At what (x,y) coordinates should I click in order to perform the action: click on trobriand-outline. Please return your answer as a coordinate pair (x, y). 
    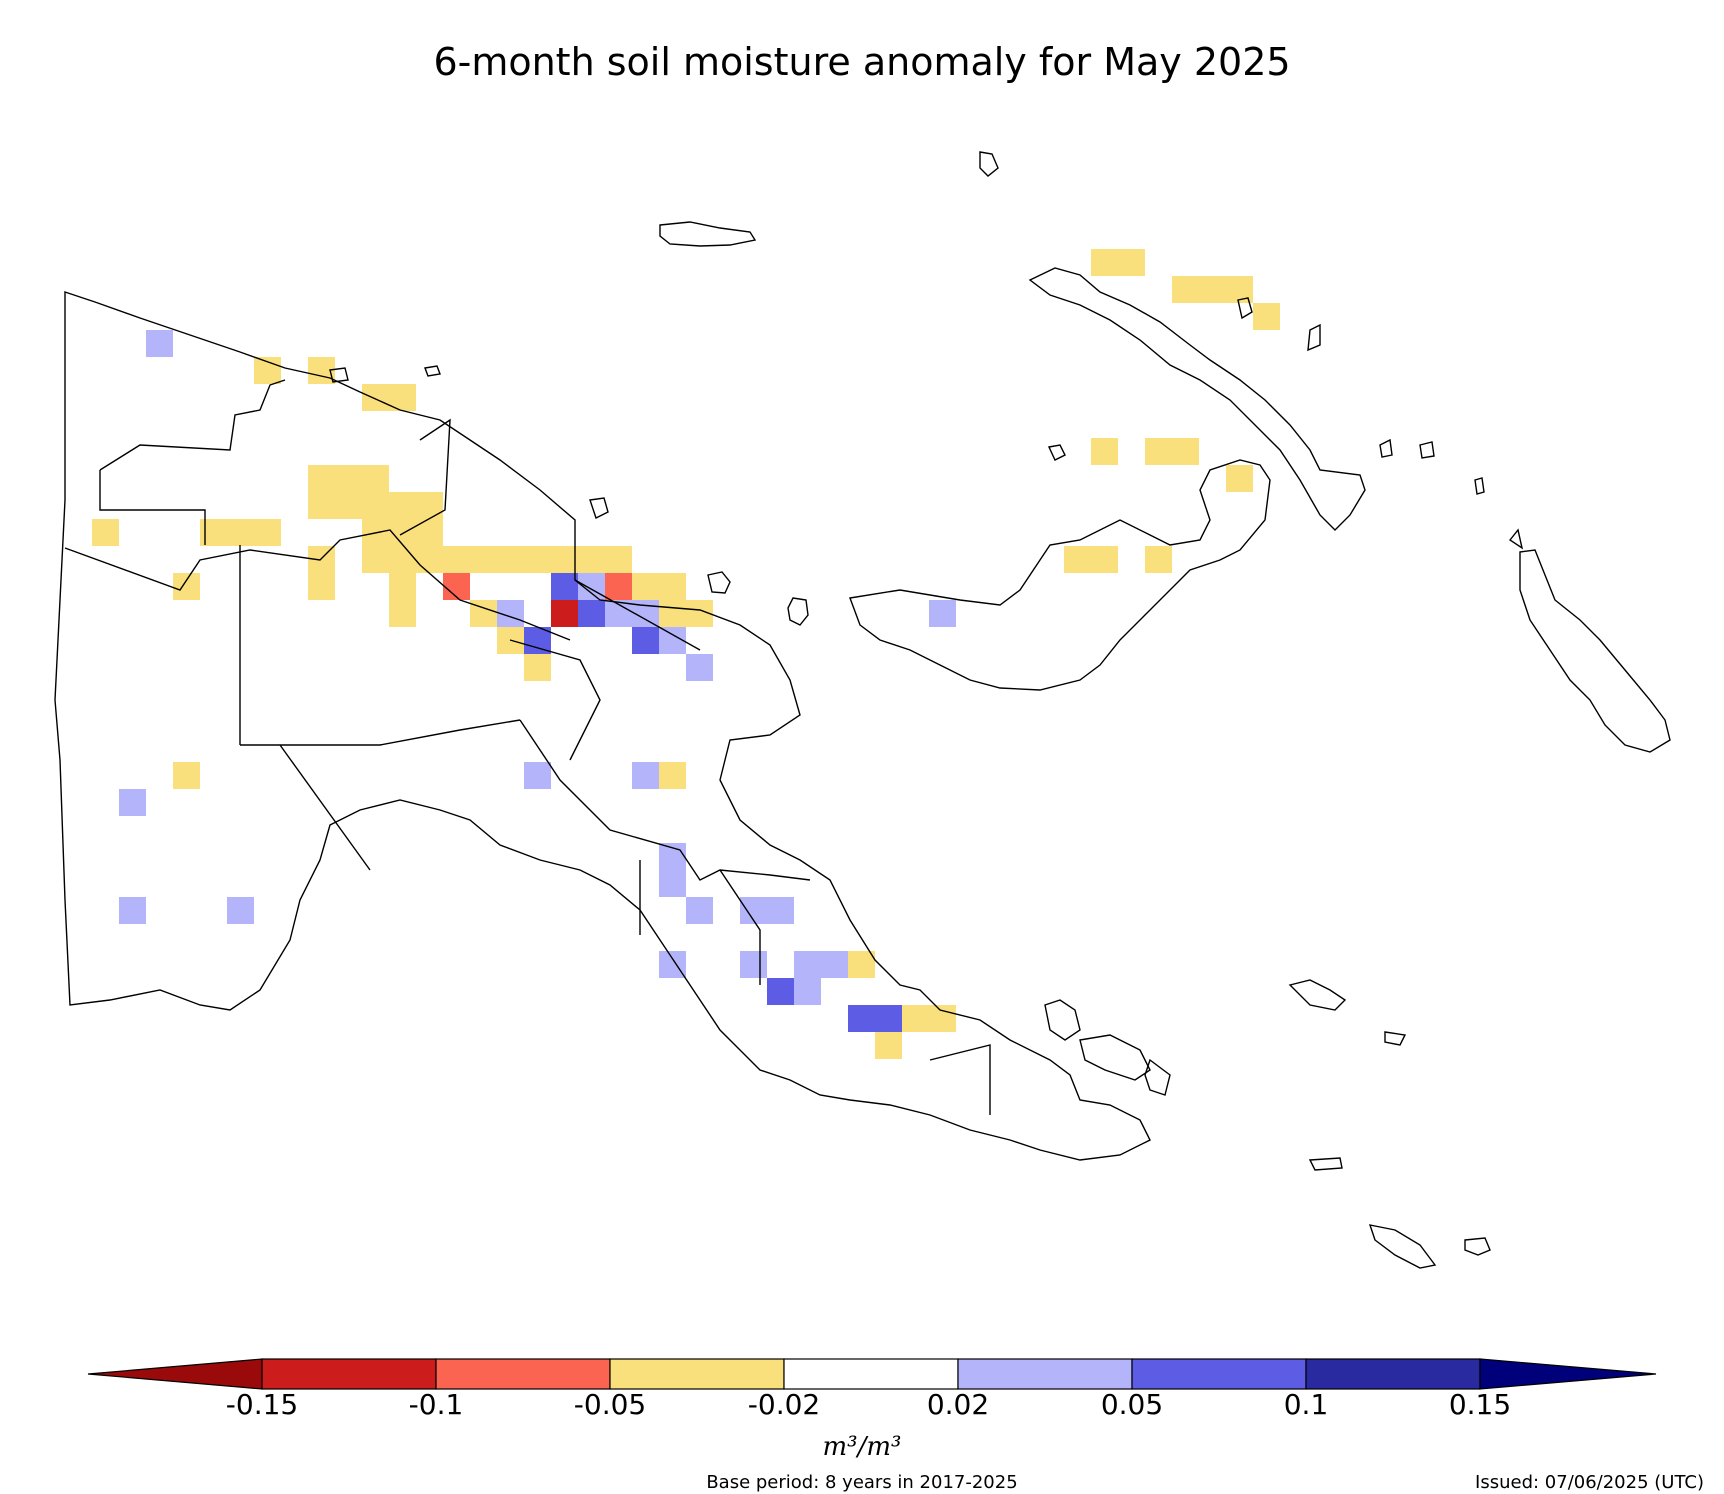
    Looking at the image, I should click on (1317, 995).